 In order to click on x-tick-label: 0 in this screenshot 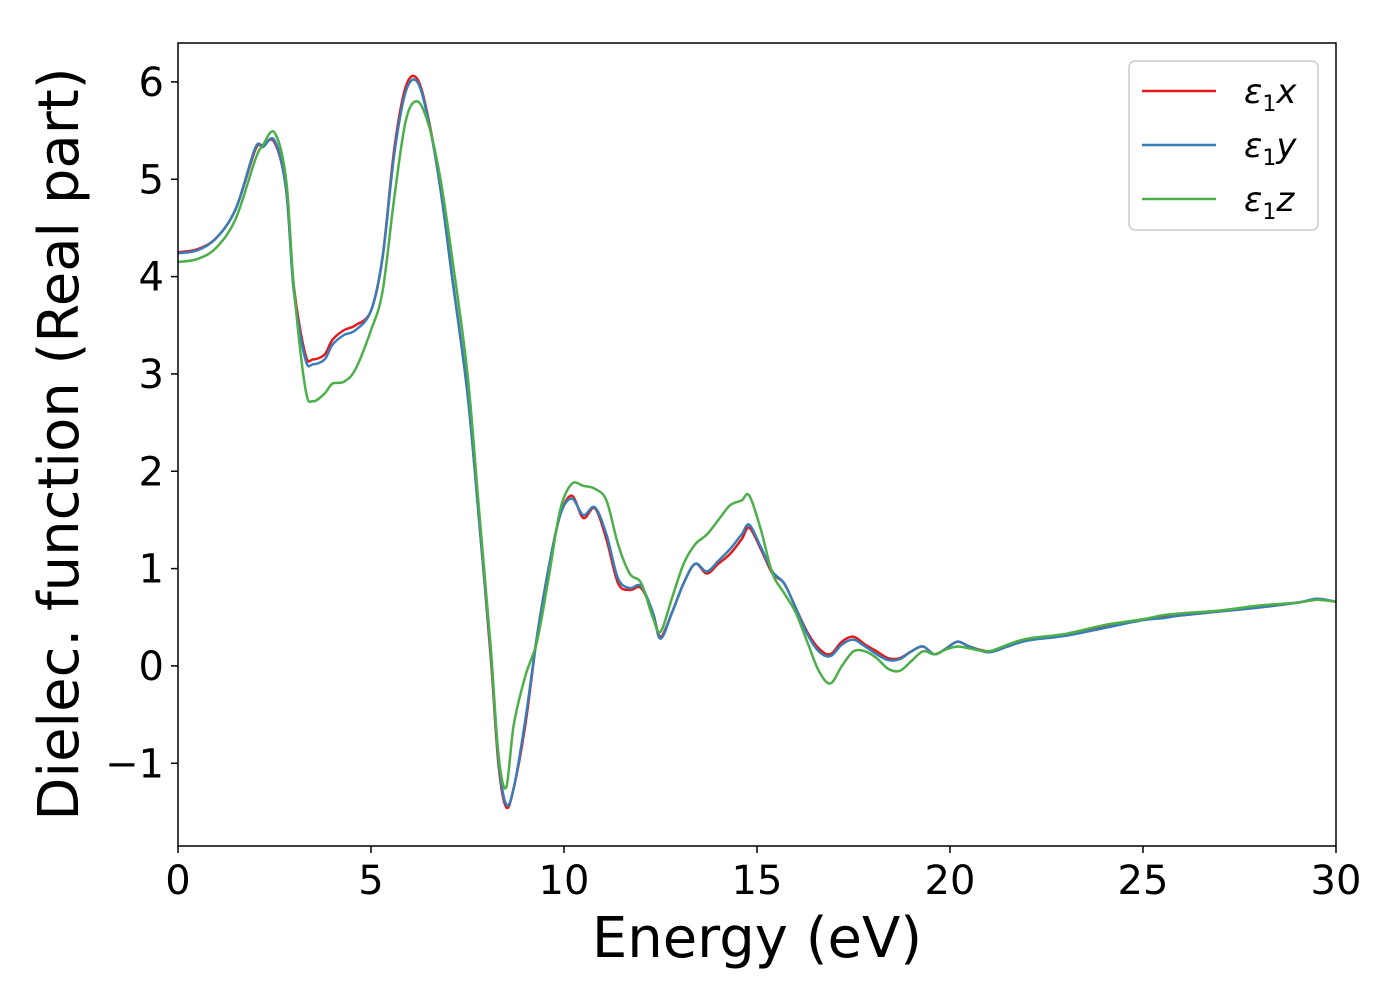, I will do `click(177, 881)`.